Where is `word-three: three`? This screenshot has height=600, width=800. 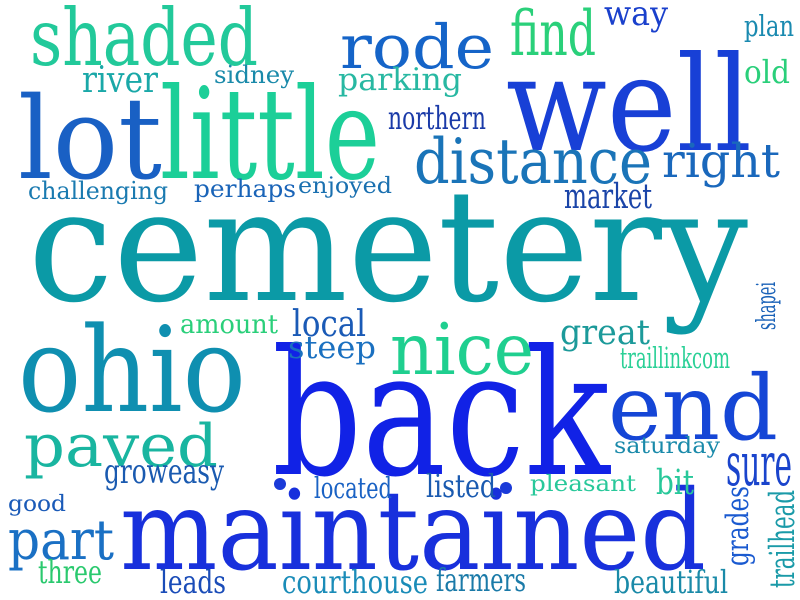 word-three: three is located at coordinates (70, 573).